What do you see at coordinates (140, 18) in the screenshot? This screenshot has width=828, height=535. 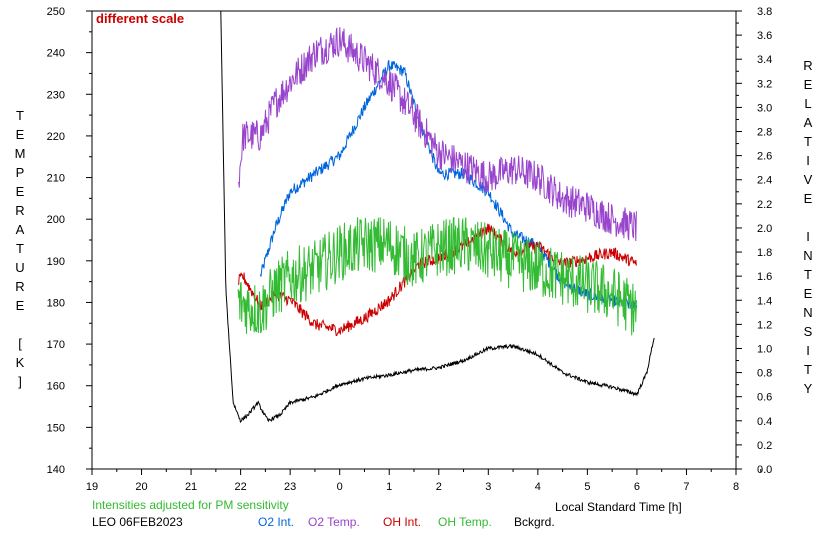 I see `chart-note: different scale` at bounding box center [140, 18].